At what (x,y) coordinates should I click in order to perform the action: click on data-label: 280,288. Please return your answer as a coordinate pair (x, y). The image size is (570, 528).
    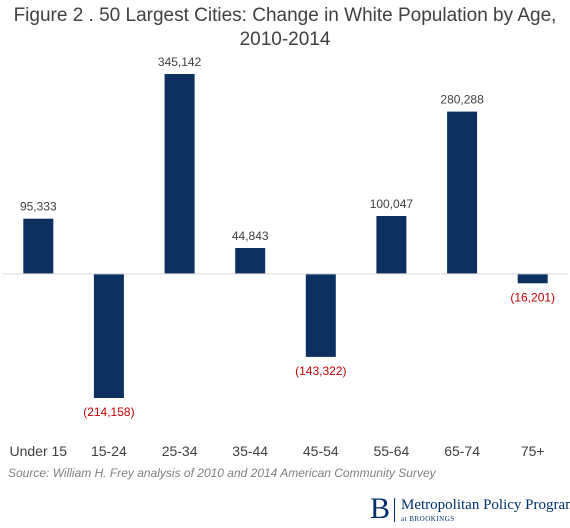
    Looking at the image, I should click on (462, 100).